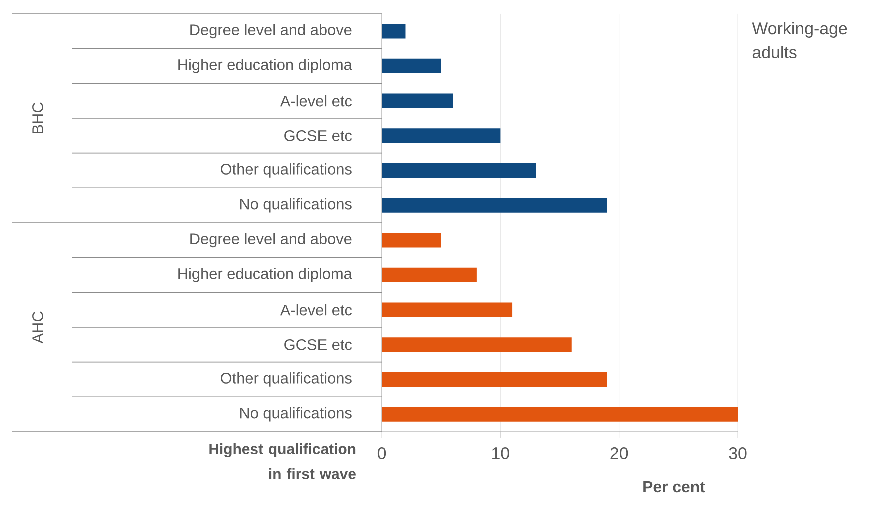 The width and height of the screenshot is (892, 507). I want to click on x-tick-label: 20, so click(619, 454).